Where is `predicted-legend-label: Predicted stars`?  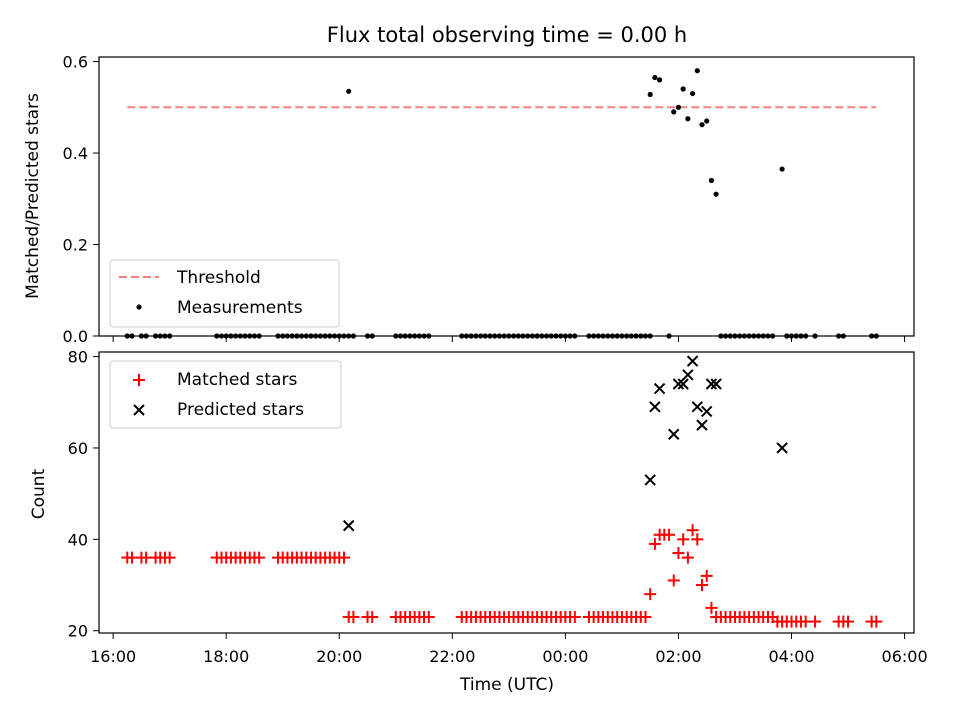 predicted-legend-label: Predicted stars is located at coordinates (240, 410).